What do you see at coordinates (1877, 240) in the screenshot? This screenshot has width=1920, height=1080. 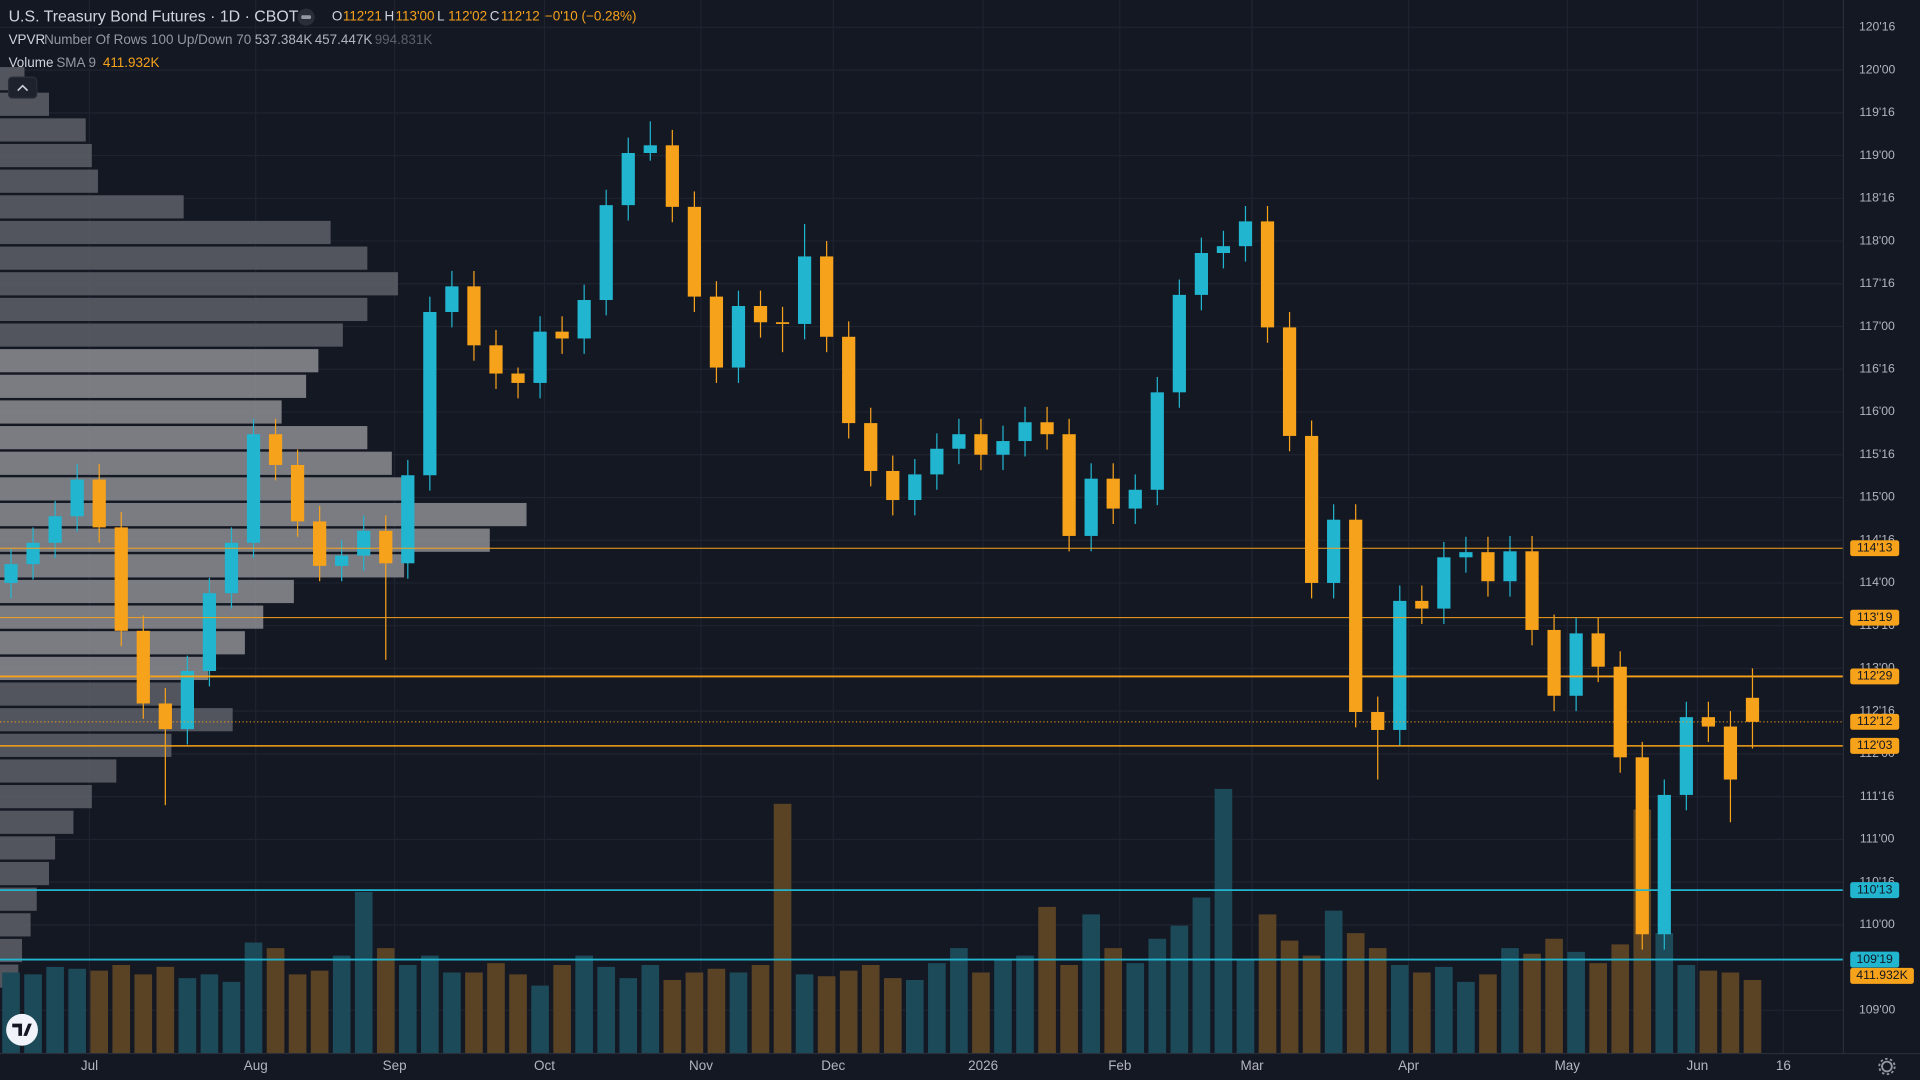 I see `y-tick-label: 118'00` at bounding box center [1877, 240].